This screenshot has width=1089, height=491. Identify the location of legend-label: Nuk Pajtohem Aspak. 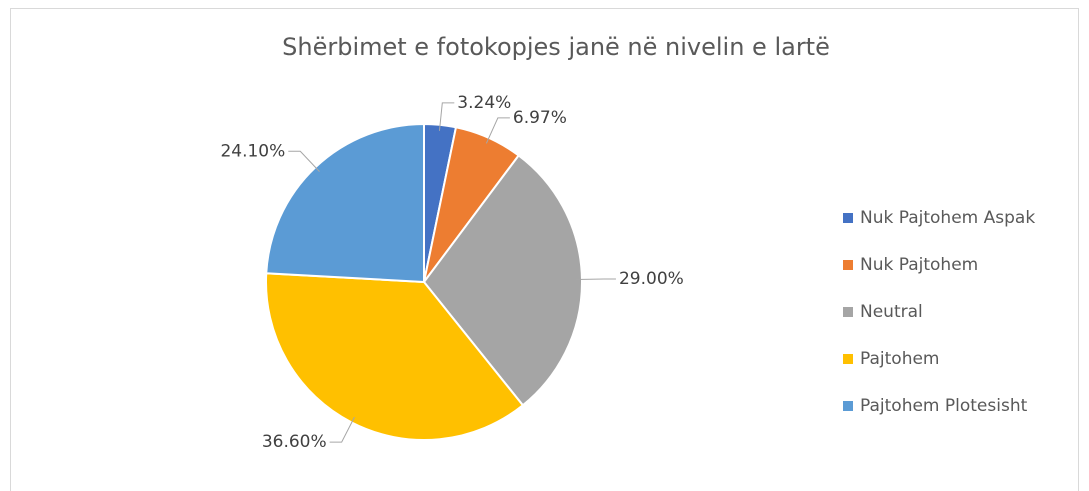
(947, 218).